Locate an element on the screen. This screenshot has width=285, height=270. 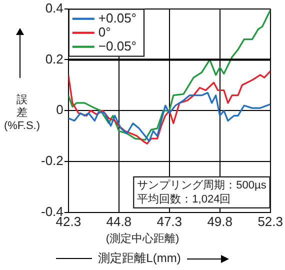
y-tick-label: 0.2 is located at coordinates (54, 58).